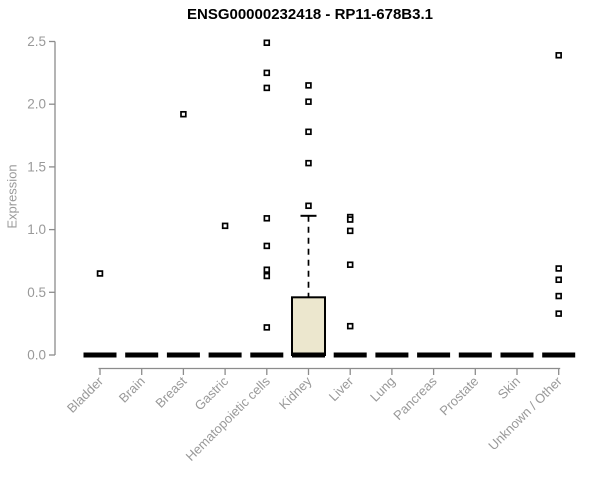 This screenshot has height=500, width=600. Describe the element at coordinates (212, 393) in the screenshot. I see `x-axis-label: Gastric` at that location.